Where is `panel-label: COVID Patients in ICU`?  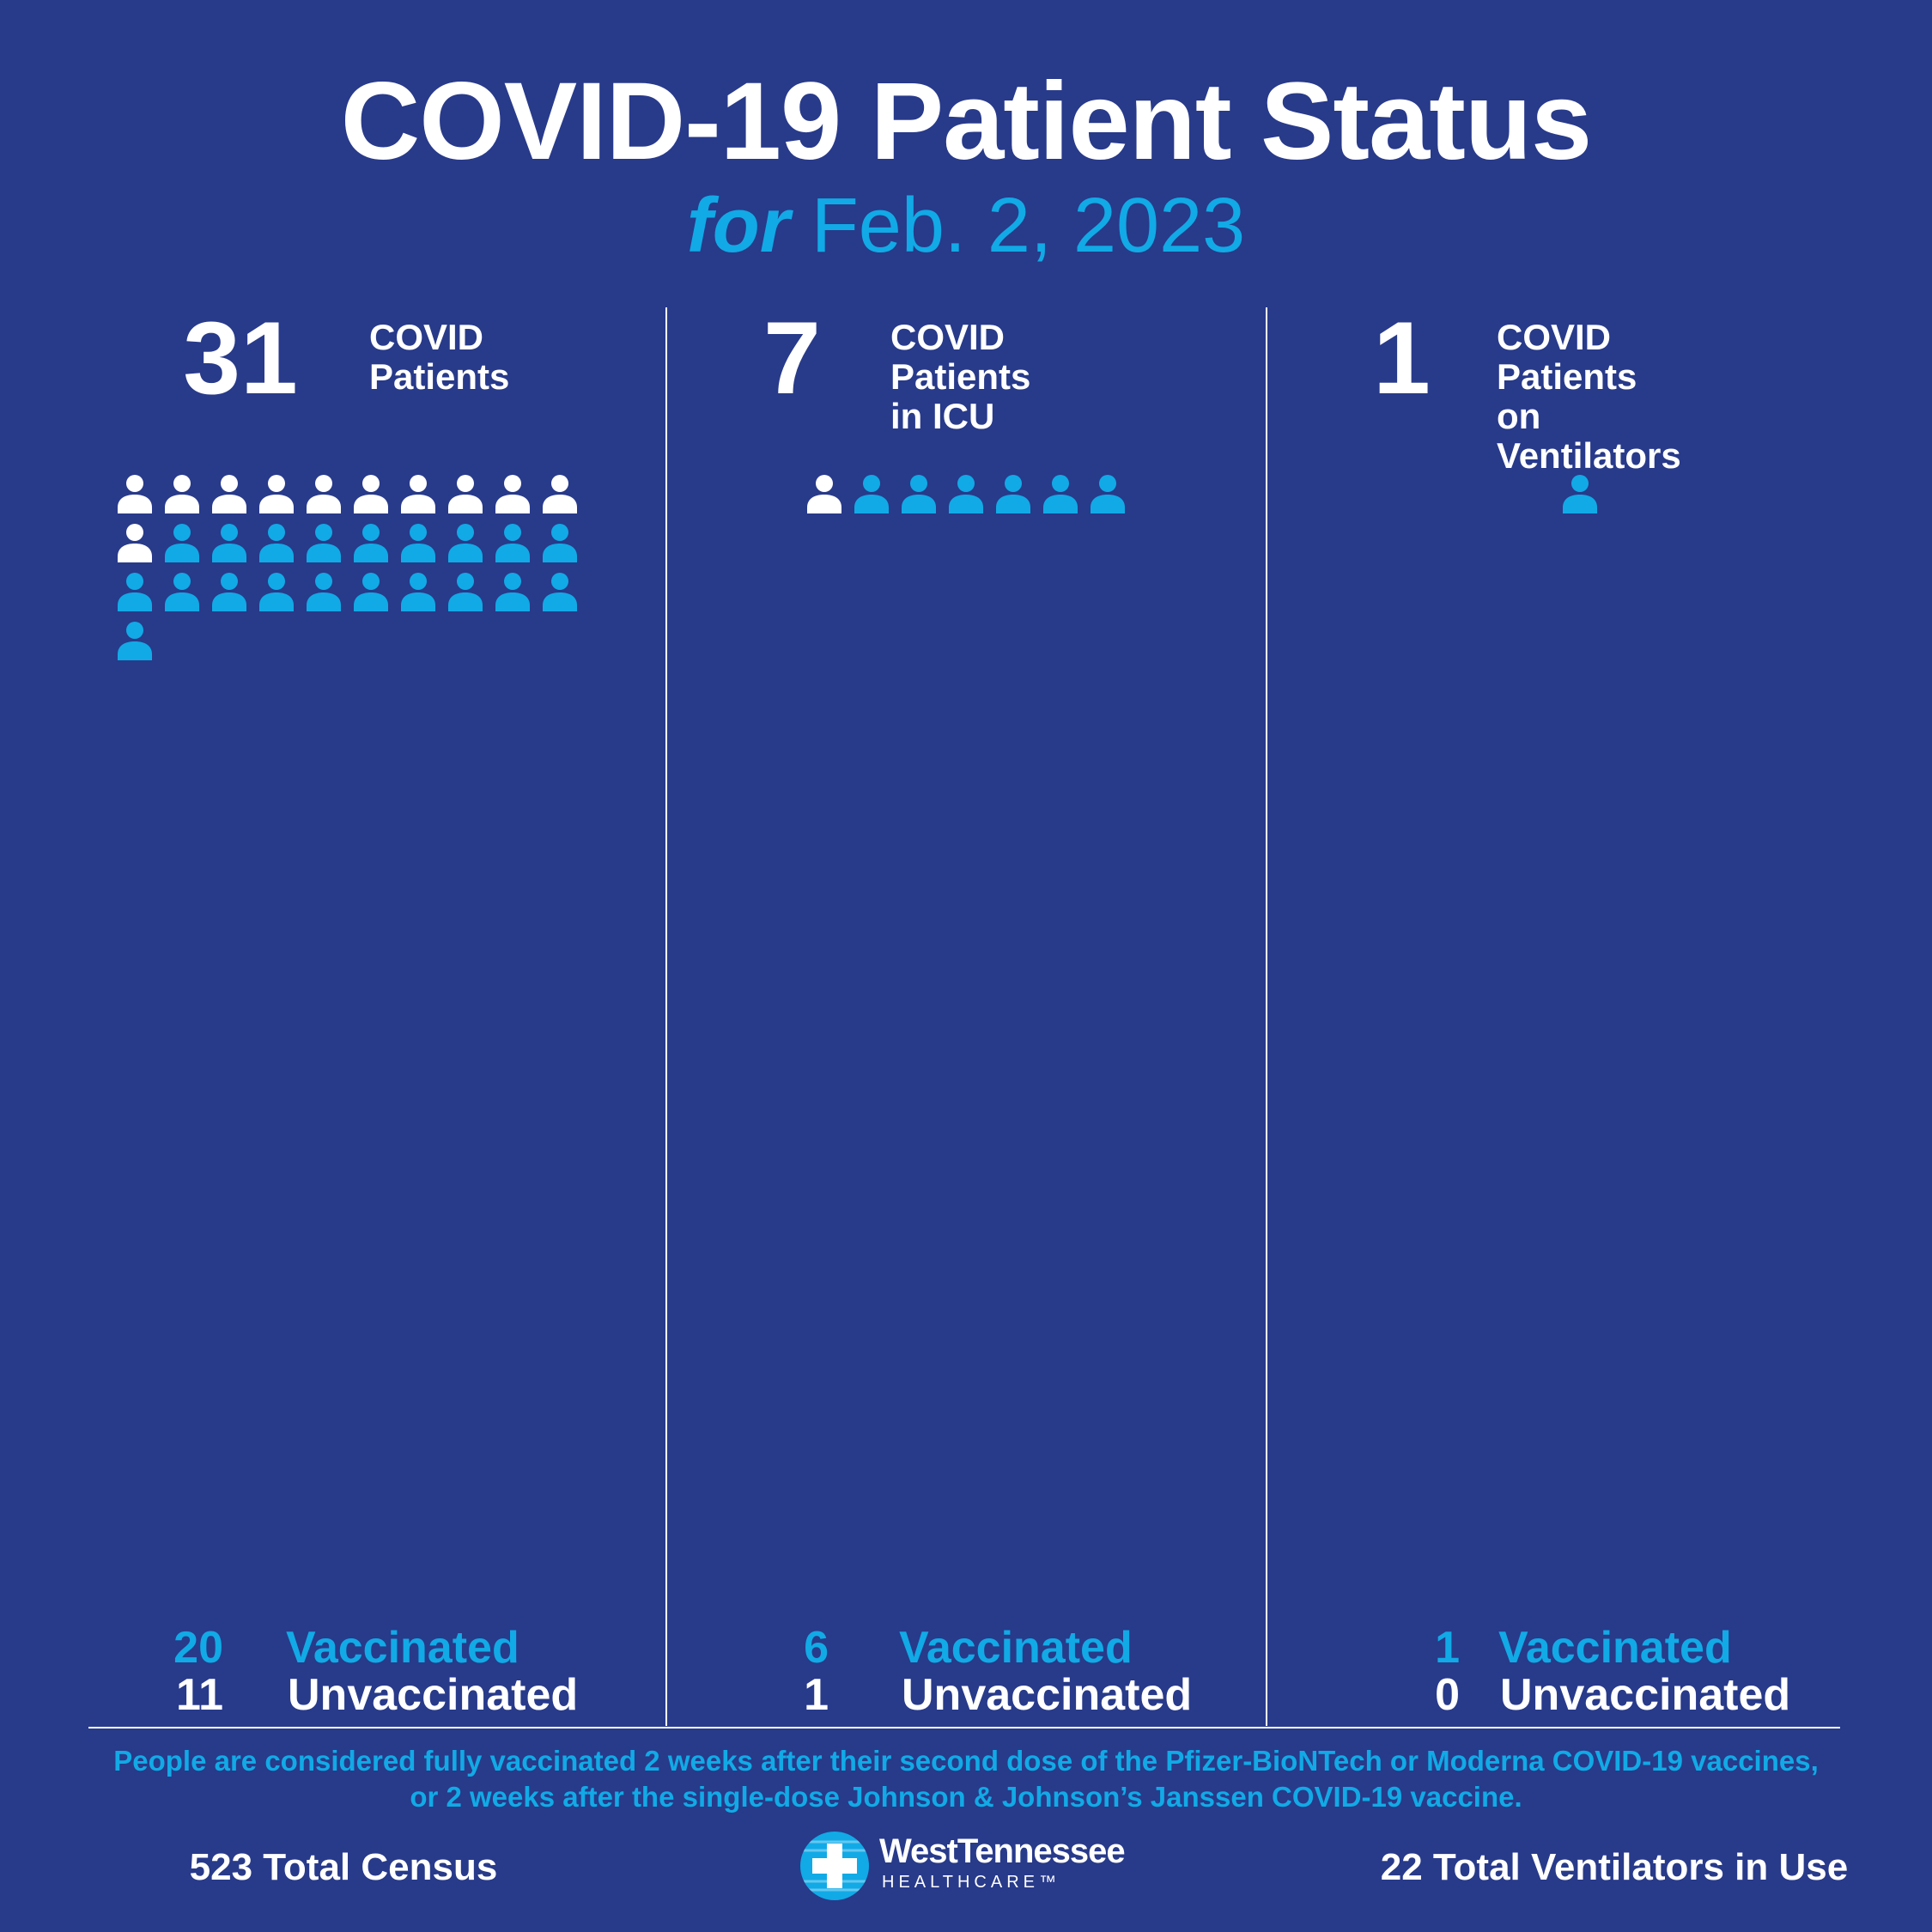
panel-label: COVID Patients in ICU is located at coordinates (960, 377).